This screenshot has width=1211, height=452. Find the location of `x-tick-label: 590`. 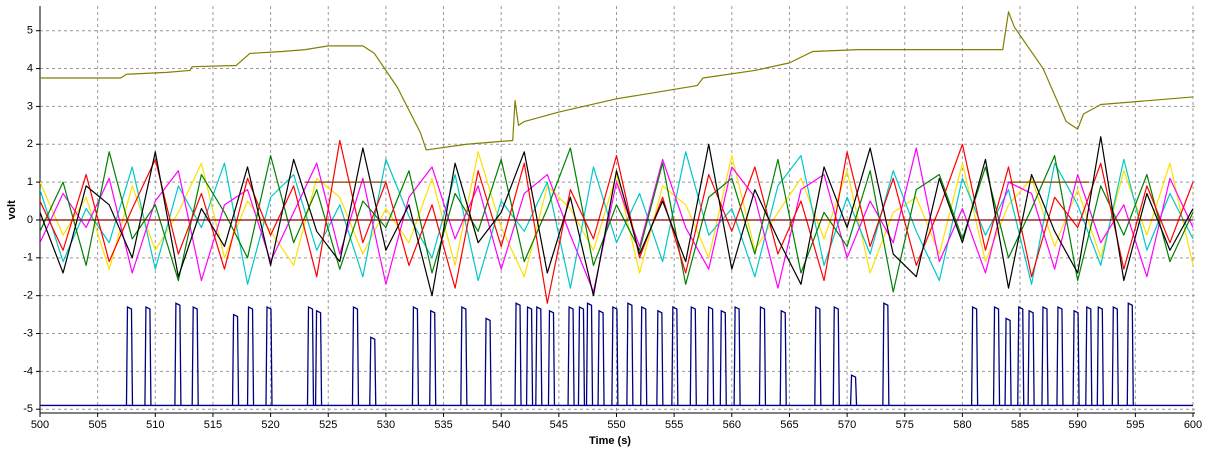

x-tick-label: 590 is located at coordinates (1078, 425).